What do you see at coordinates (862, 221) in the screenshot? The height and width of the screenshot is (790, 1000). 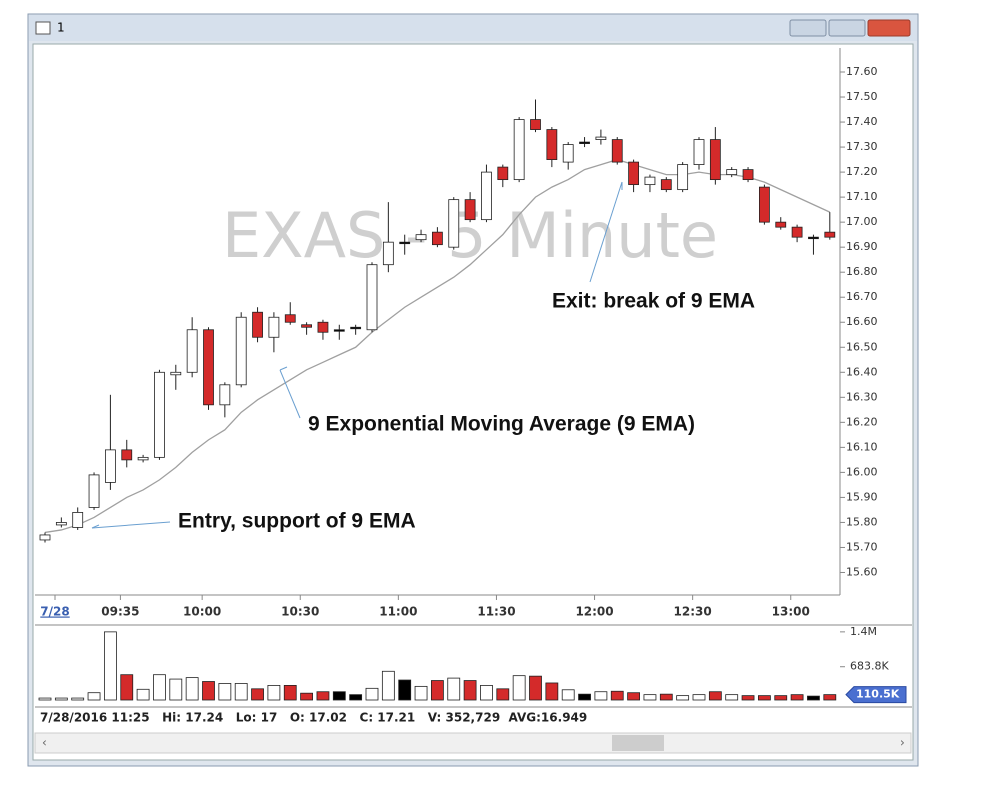 I see `y-tick-label: 17.00` at bounding box center [862, 221].